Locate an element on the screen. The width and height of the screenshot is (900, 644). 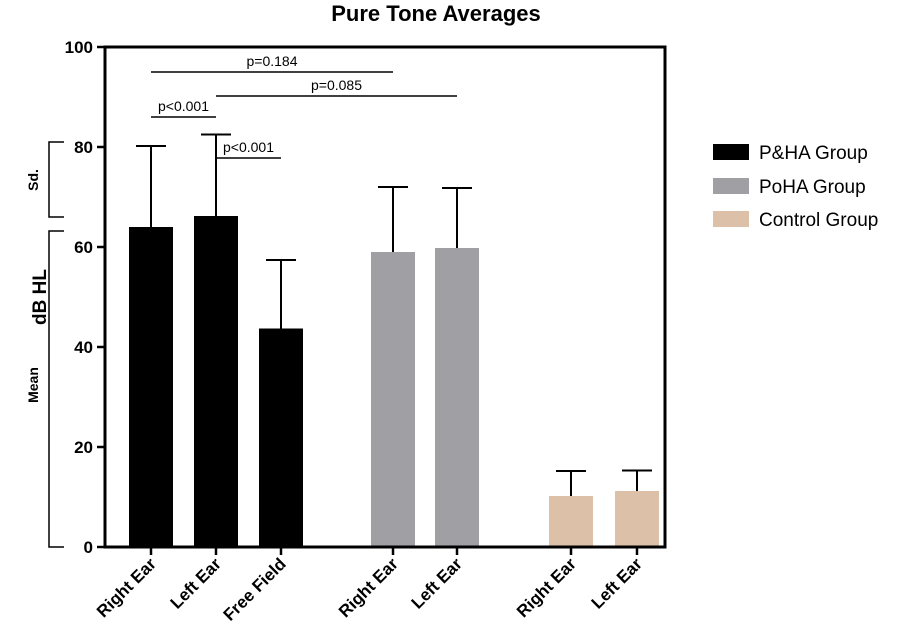
y-tick-label-80: 80 is located at coordinates (83, 147).